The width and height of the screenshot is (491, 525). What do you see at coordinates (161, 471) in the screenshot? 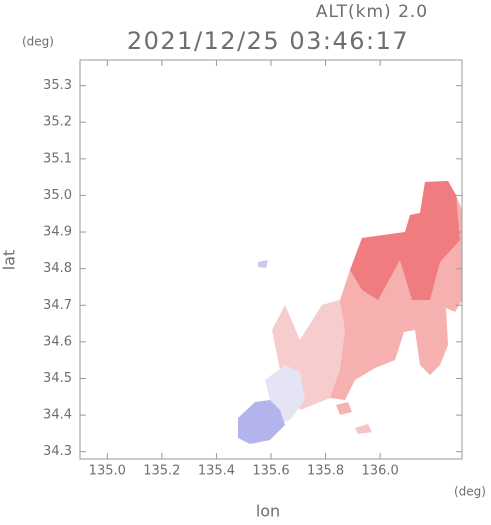
I see `x-tick-label: 135.2` at bounding box center [161, 471].